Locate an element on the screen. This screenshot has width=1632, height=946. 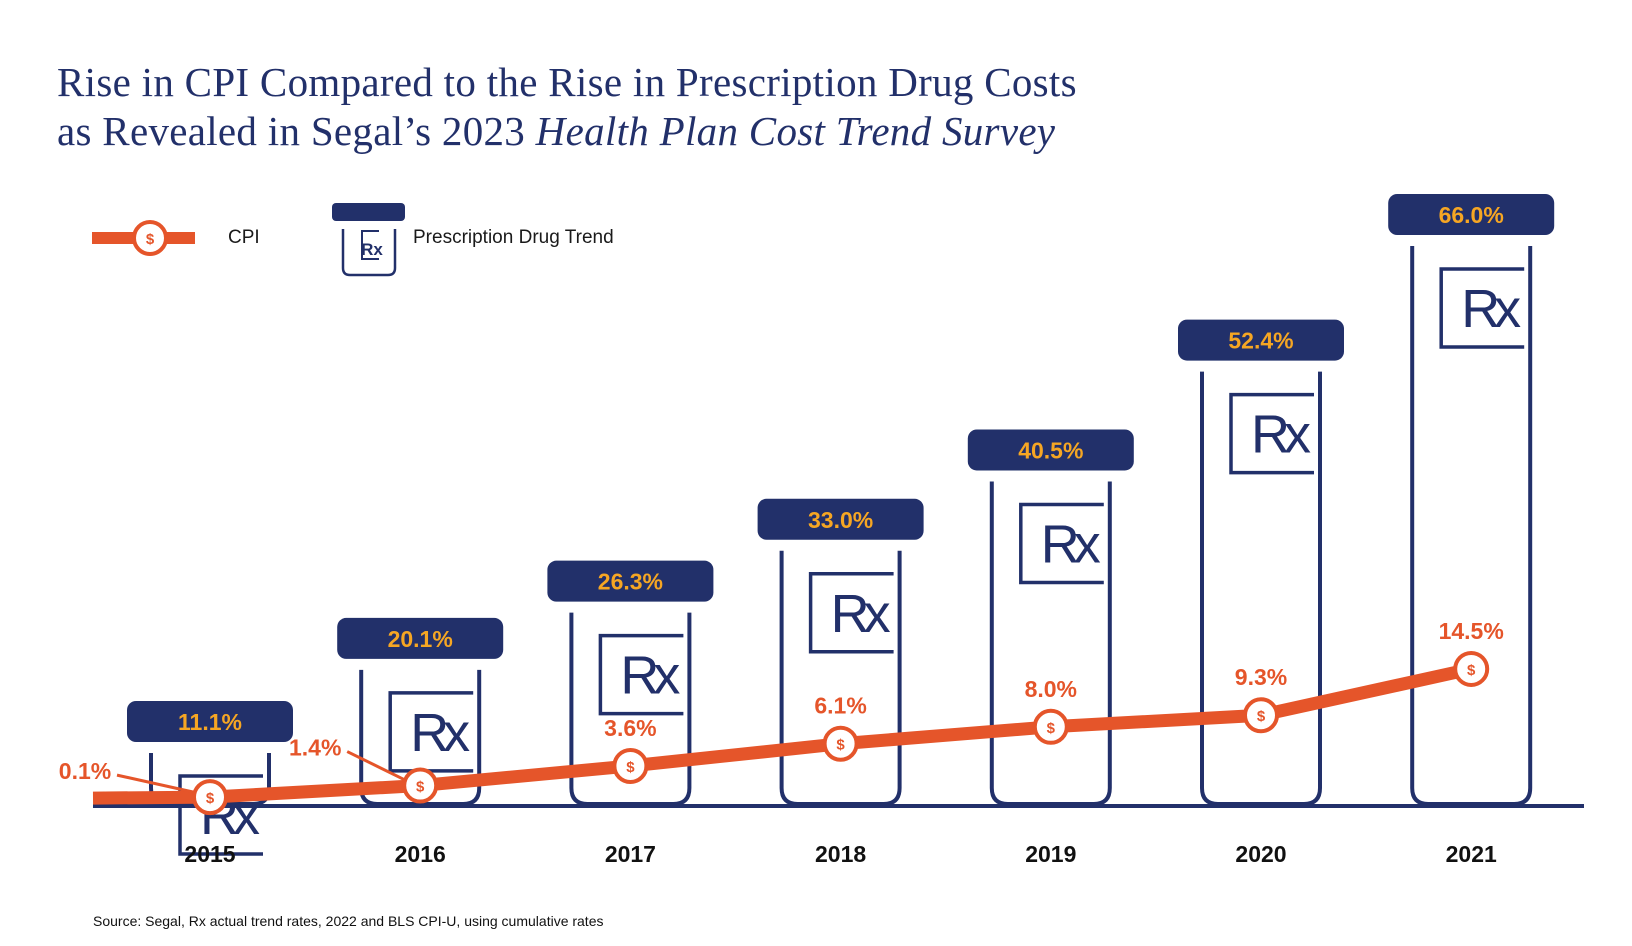
bar-value-label: 66.0% is located at coordinates (1471, 215).